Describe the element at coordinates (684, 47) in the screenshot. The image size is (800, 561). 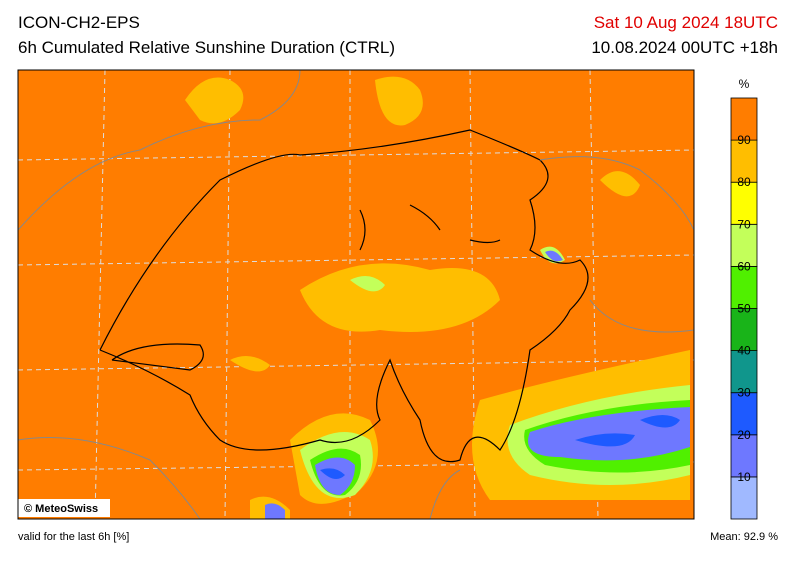
I see `run-time: 10.08.2024 00UTC +18h` at that location.